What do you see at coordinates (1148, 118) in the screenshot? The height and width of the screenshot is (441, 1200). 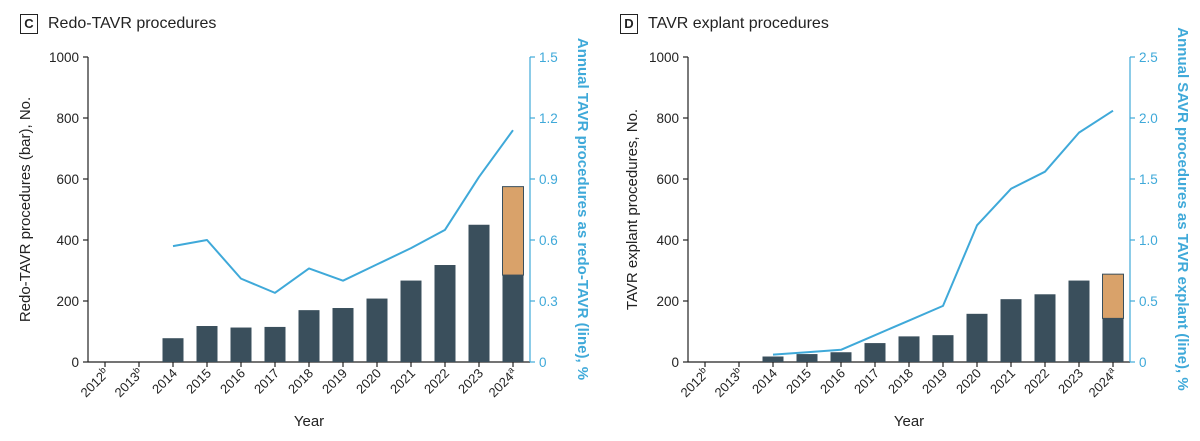 I see `right-tick-label: 2.0` at bounding box center [1148, 118].